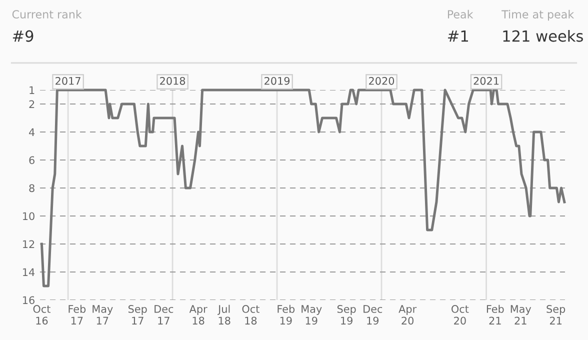 The width and height of the screenshot is (588, 340). What do you see at coordinates (543, 36) in the screenshot?
I see `text: 121 weeks` at bounding box center [543, 36].